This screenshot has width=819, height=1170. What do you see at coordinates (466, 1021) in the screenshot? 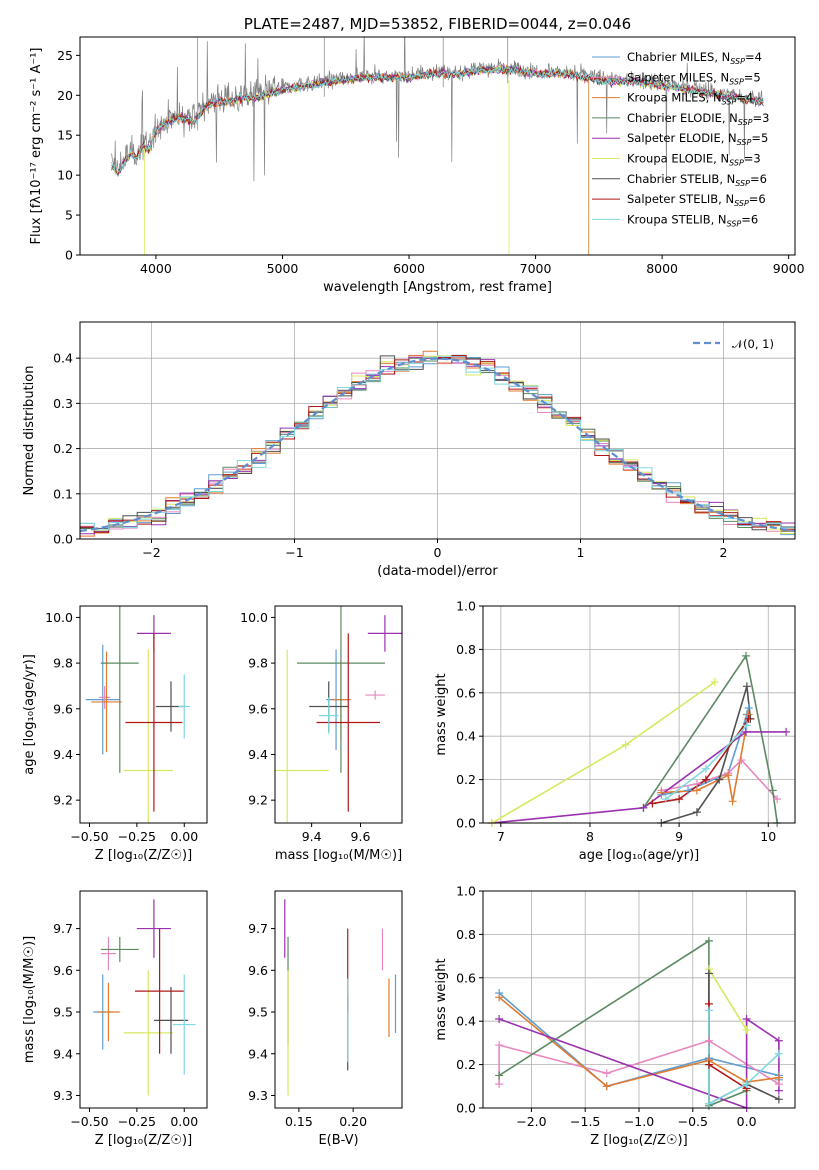
I see `weight-vs-Z-ytick-label: 0.4` at bounding box center [466, 1021].